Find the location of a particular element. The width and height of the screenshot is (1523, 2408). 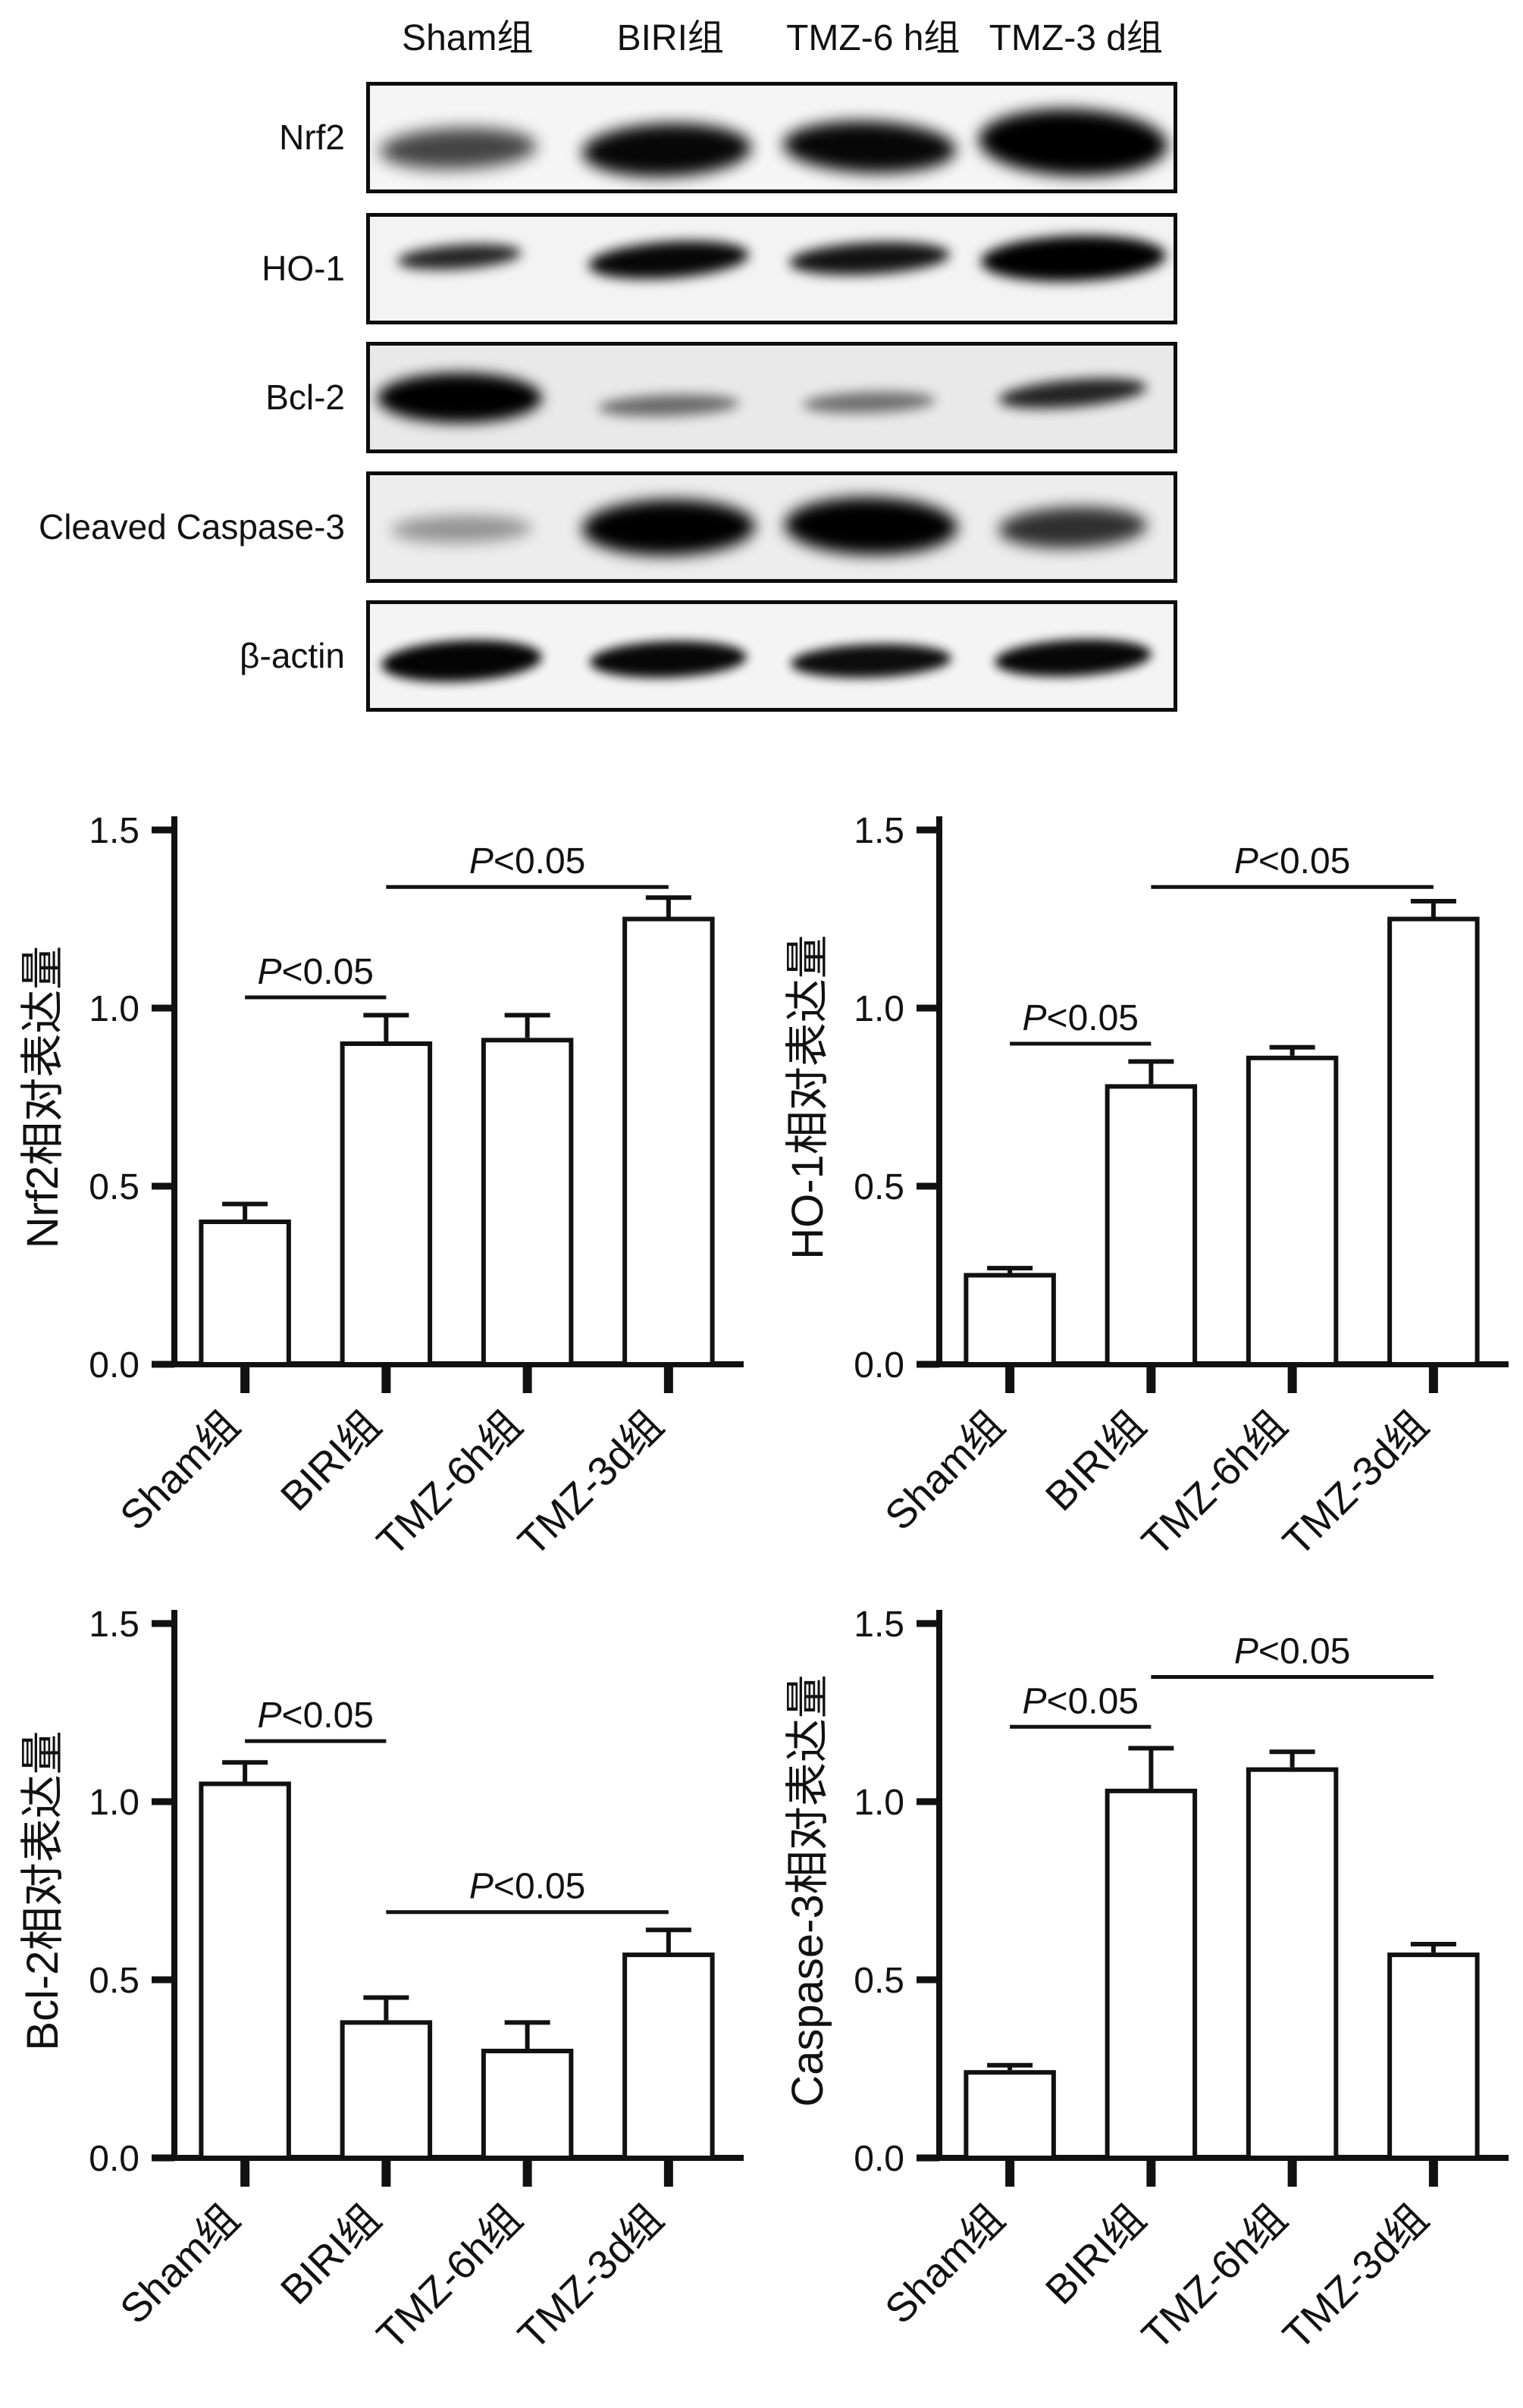

blot-row-nrf2: Nrf2 is located at coordinates (761, 137).